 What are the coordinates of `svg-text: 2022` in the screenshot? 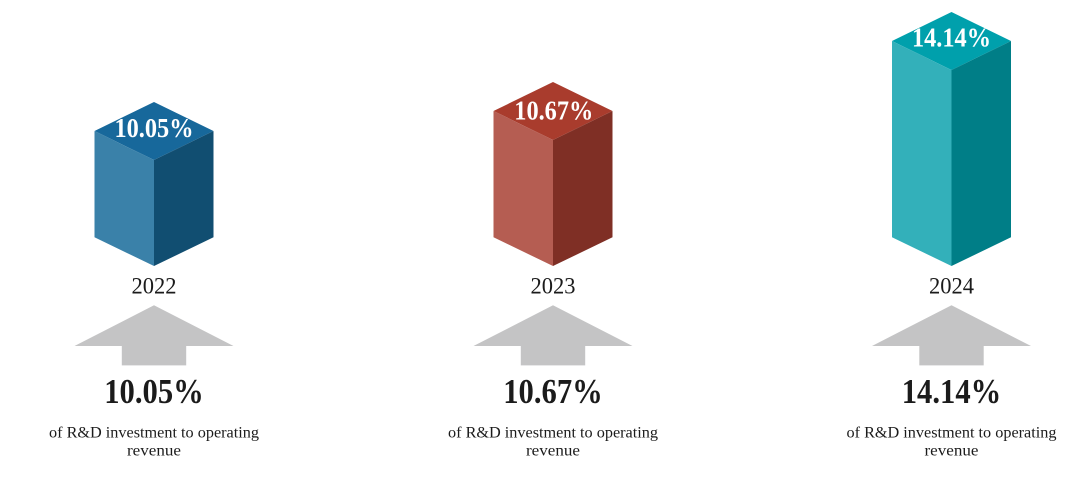 It's located at (154, 286).